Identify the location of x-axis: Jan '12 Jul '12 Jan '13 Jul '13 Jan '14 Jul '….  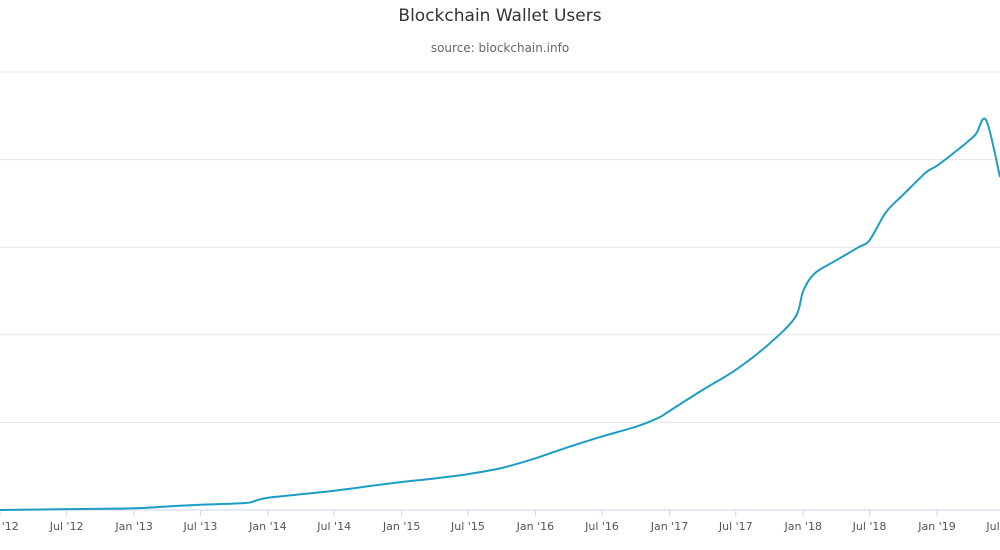
(500, 521).